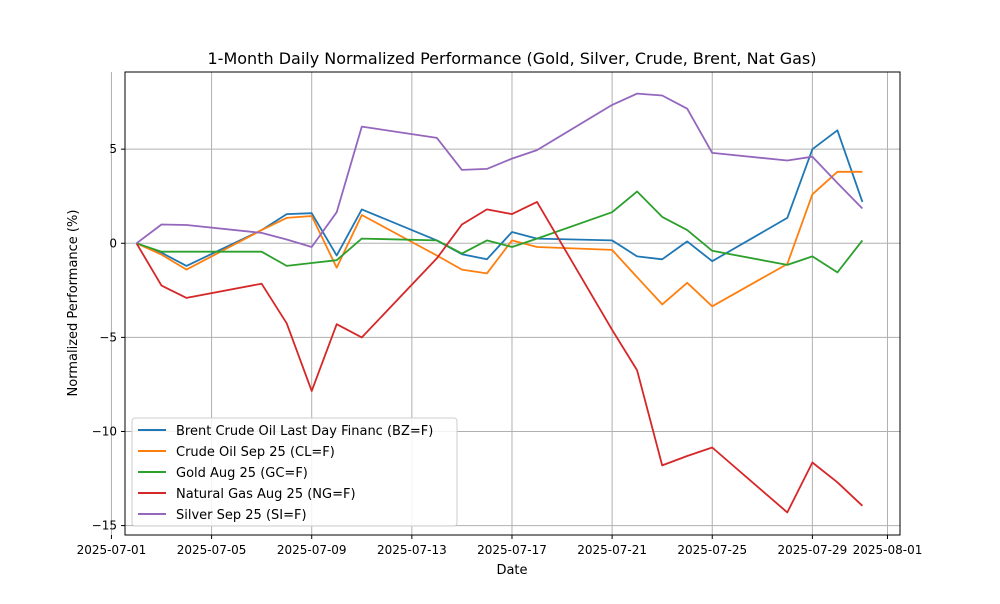  Describe the element at coordinates (813, 550) in the screenshot. I see `x-tick-label: 2025-07-29` at that location.